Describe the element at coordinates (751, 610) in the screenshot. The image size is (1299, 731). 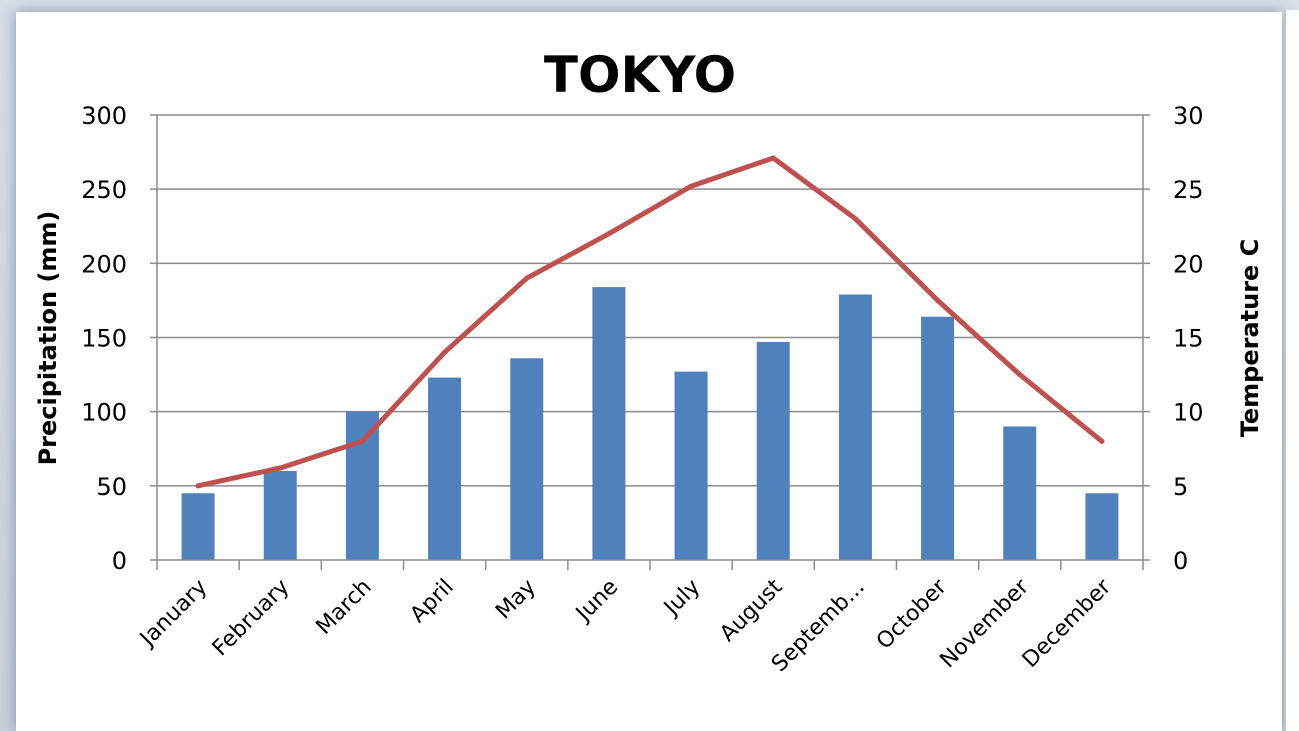
I see `x-category-label: August` at that location.